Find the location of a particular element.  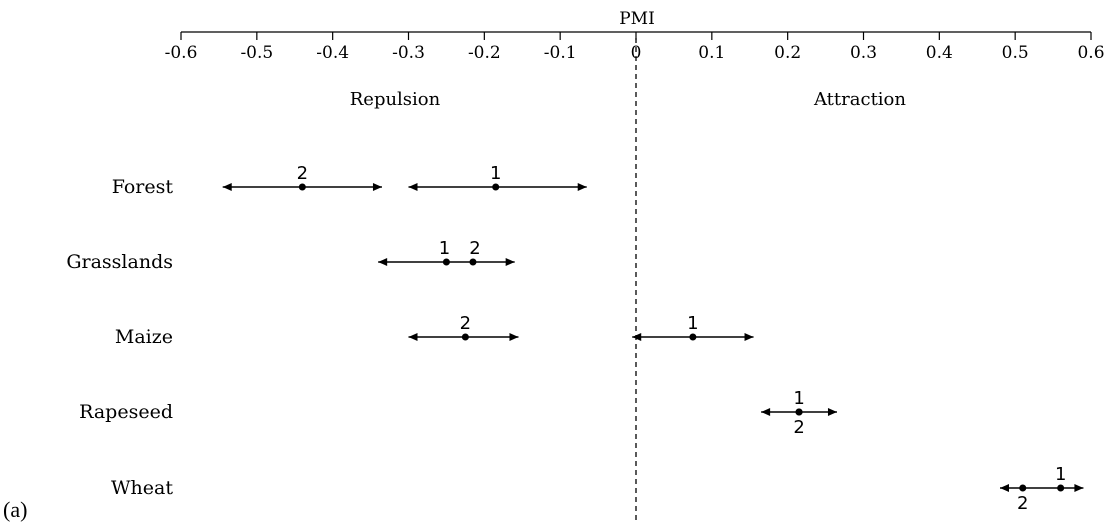

repulsion-label: Repulsion is located at coordinates (395, 99).